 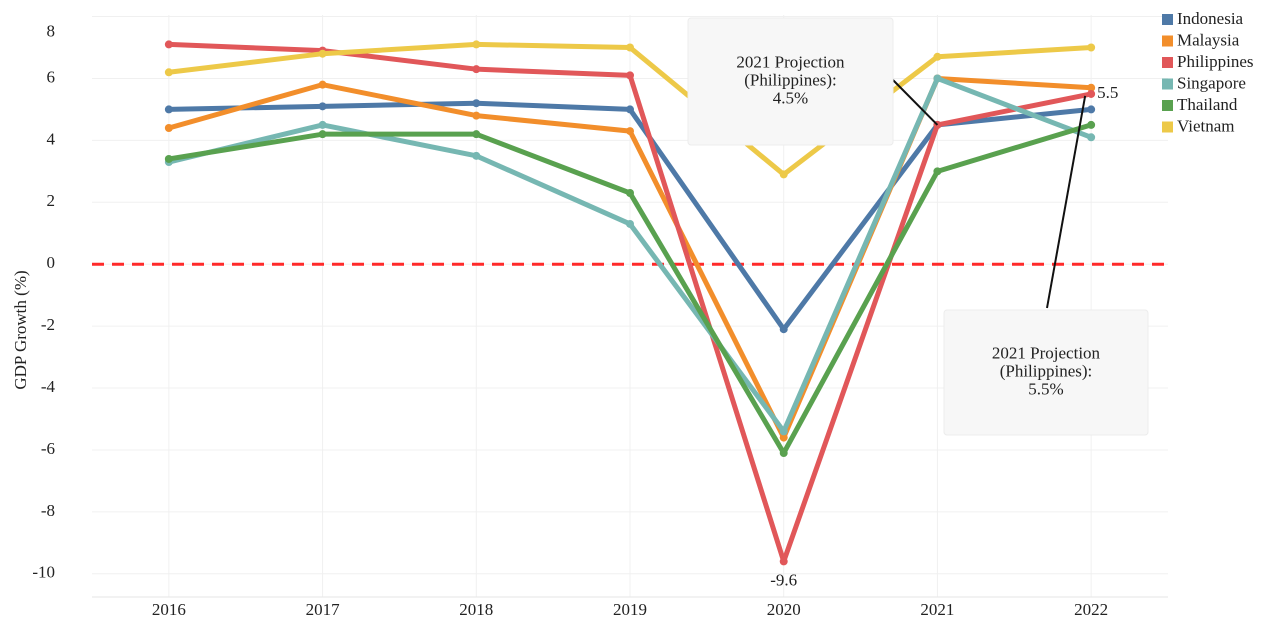 I want to click on y-tick-label: -4, so click(x=48, y=386).